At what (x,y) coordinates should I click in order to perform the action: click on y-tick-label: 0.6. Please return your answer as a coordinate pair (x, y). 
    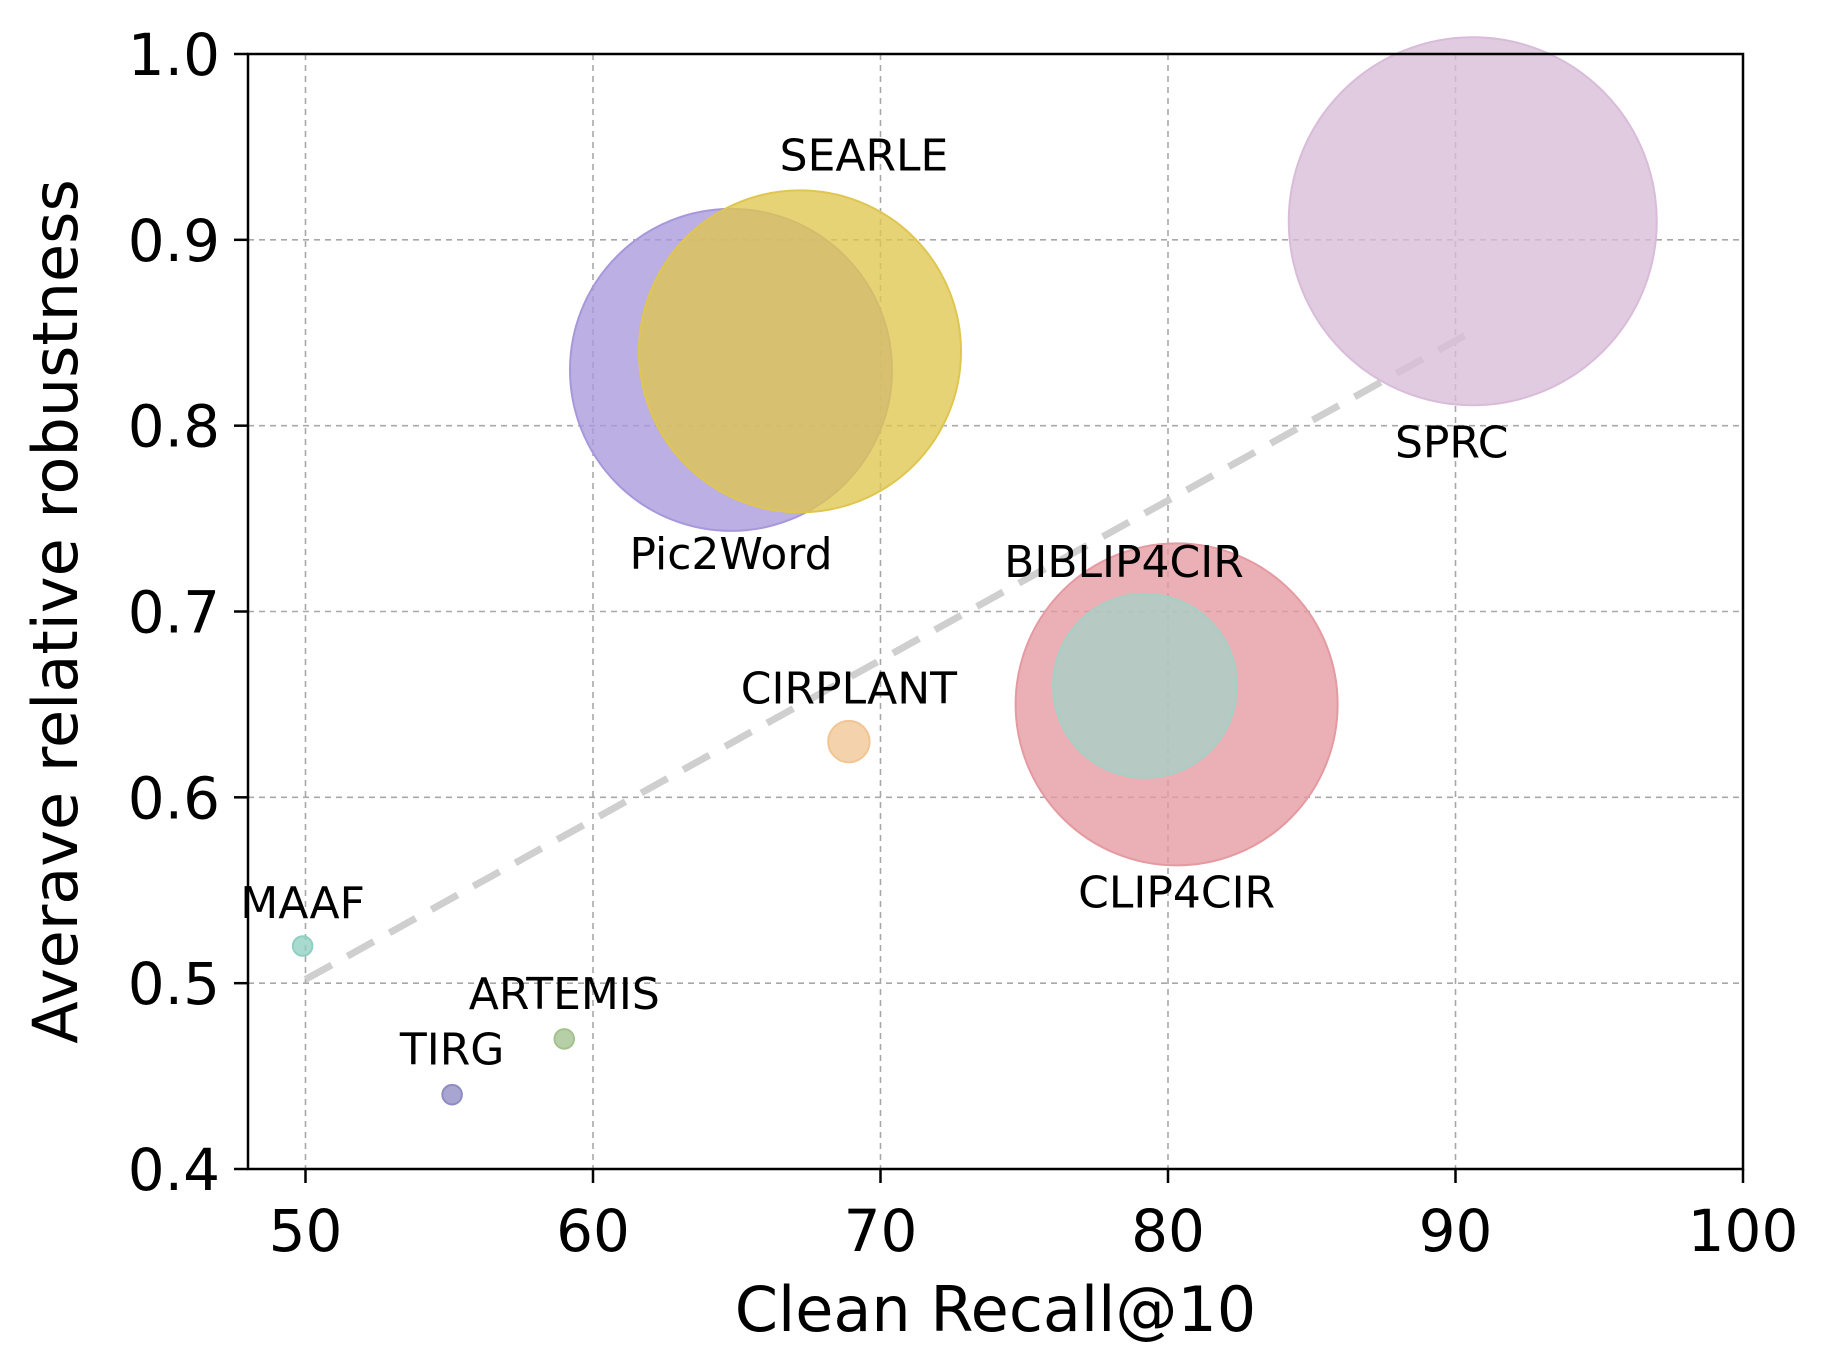
    Looking at the image, I should click on (174, 798).